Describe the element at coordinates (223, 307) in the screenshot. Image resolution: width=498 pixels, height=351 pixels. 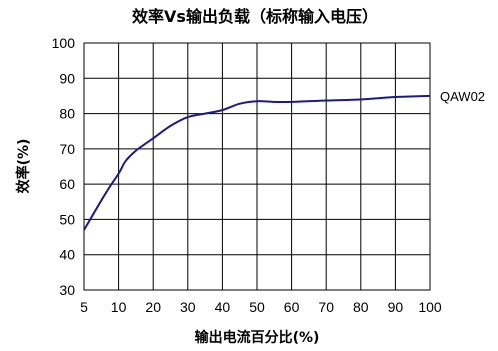
I see `x-tick-label: 40` at that location.